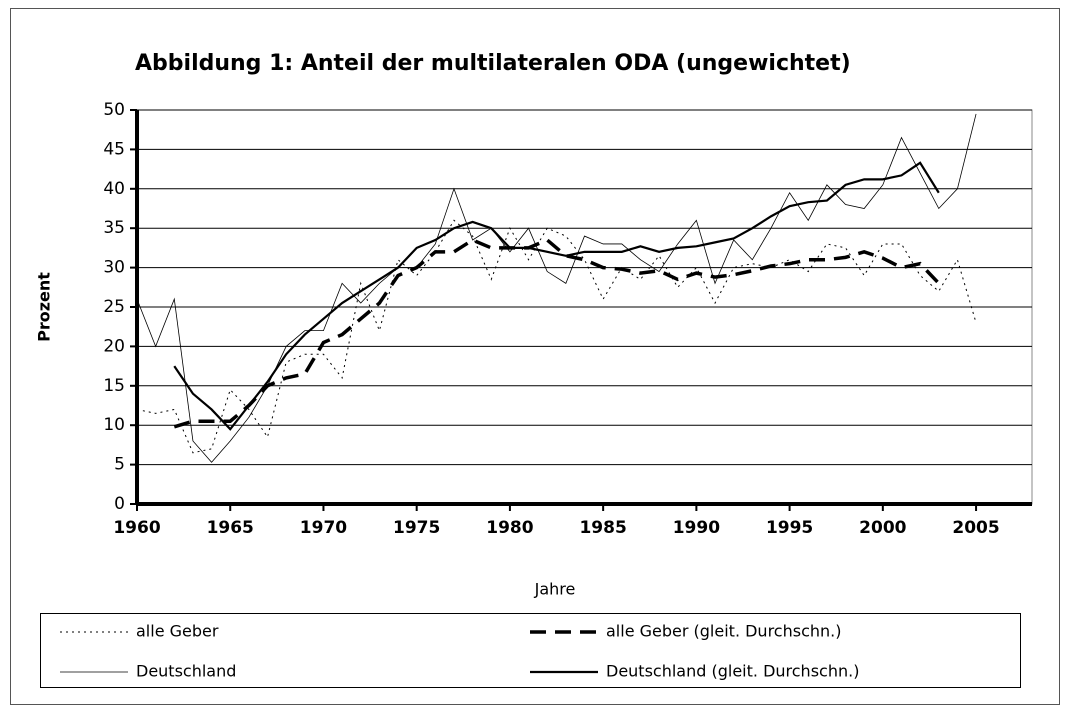  What do you see at coordinates (416, 528) in the screenshot?
I see `x-tick-label: 1975` at bounding box center [416, 528].